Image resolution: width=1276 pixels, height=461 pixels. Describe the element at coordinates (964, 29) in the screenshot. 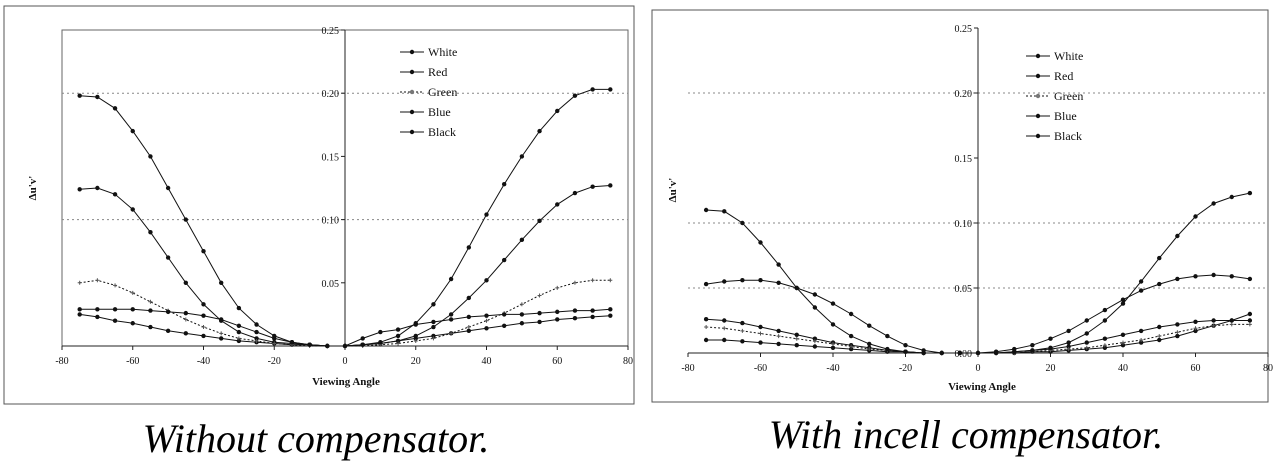

I see `y-tick-label: 0.25` at that location.